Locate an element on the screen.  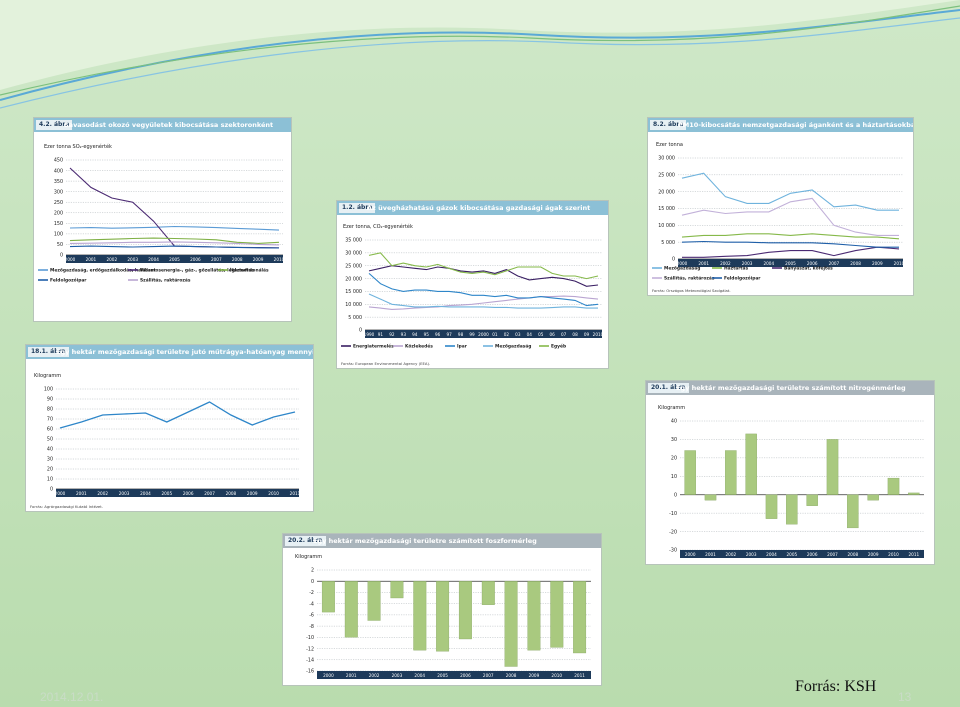
y-axis-label: Ezer tonna, CO₂-egyenérték is located at coordinates (378, 226).